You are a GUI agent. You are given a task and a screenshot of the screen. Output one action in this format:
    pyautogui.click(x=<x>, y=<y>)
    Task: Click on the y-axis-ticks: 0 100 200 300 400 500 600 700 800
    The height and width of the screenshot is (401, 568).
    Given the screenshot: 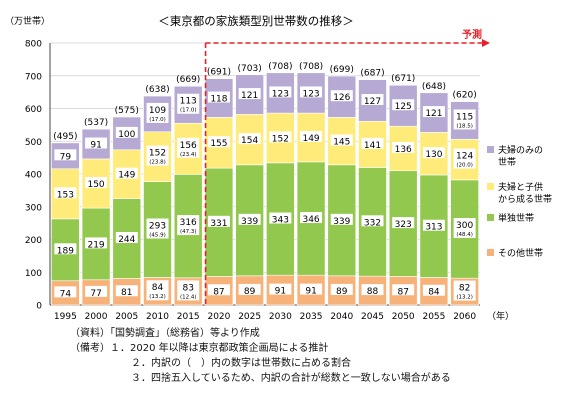 What is the action you would take?
    pyautogui.click(x=33, y=176)
    